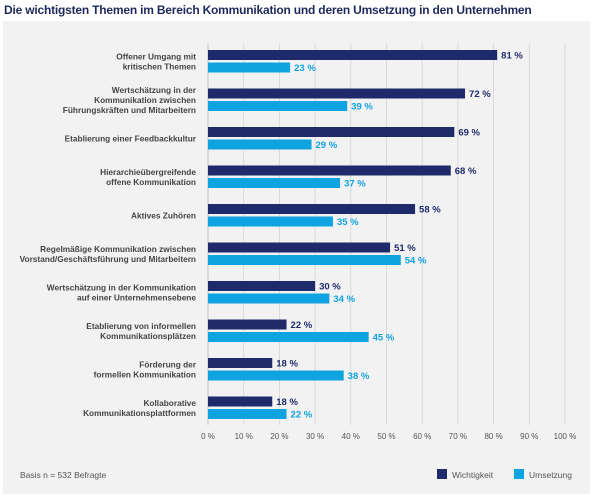 The width and height of the screenshot is (598, 501). What do you see at coordinates (416, 261) in the screenshot?
I see `value-label: 54 %` at bounding box center [416, 261].